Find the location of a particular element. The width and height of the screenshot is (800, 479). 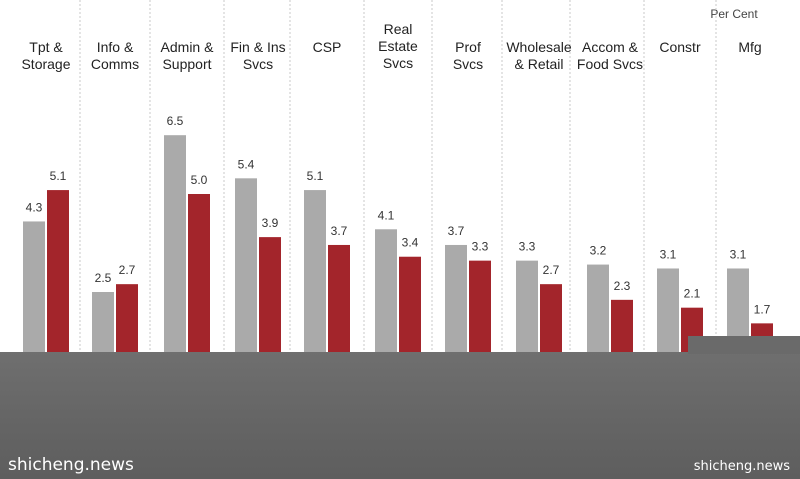

category-label-6-1: Svcs is located at coordinates (468, 64).